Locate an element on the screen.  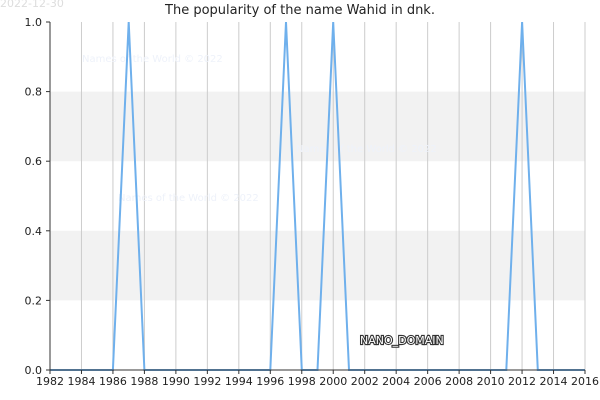
x-tick-label: 2014 is located at coordinates (554, 381).